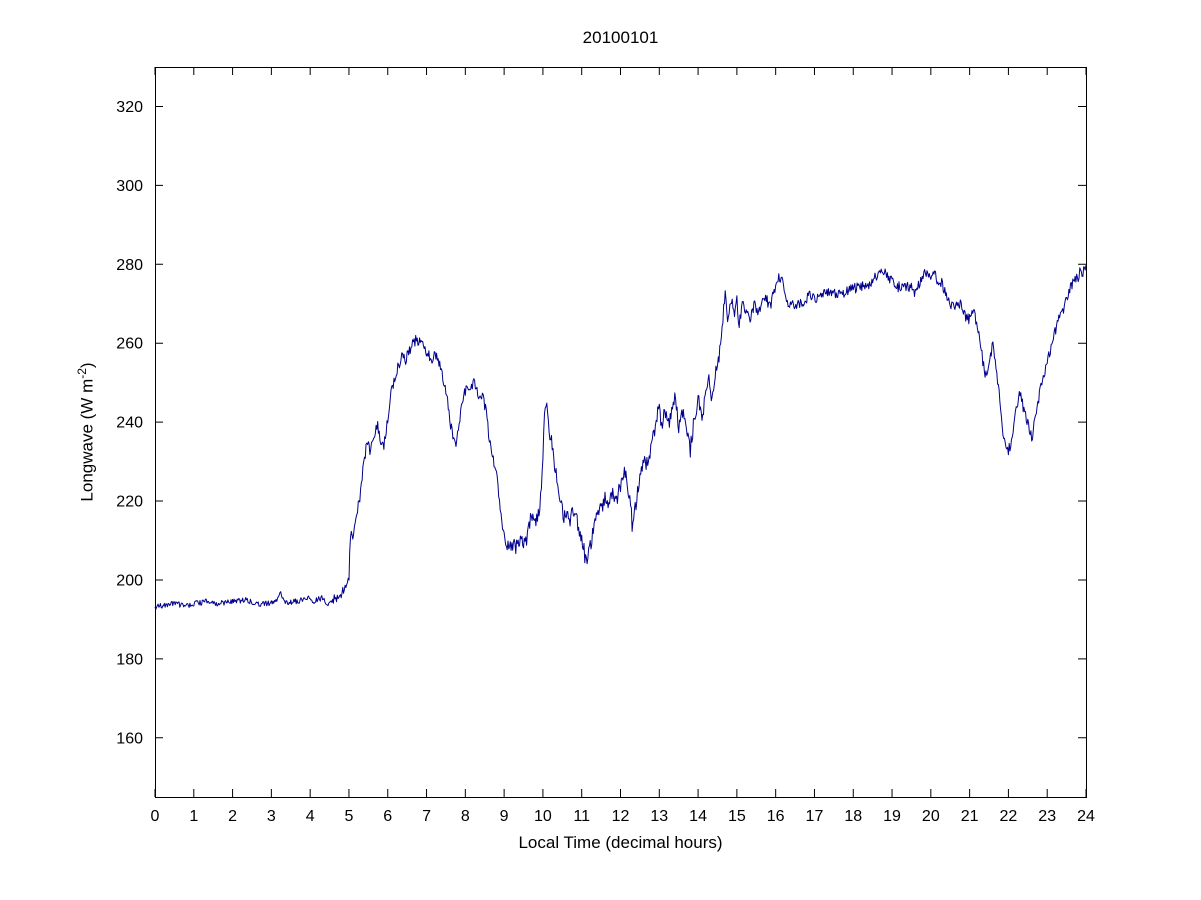 This screenshot has width=1201, height=900. Describe the element at coordinates (776, 816) in the screenshot. I see `x-tick-label: 16` at that location.